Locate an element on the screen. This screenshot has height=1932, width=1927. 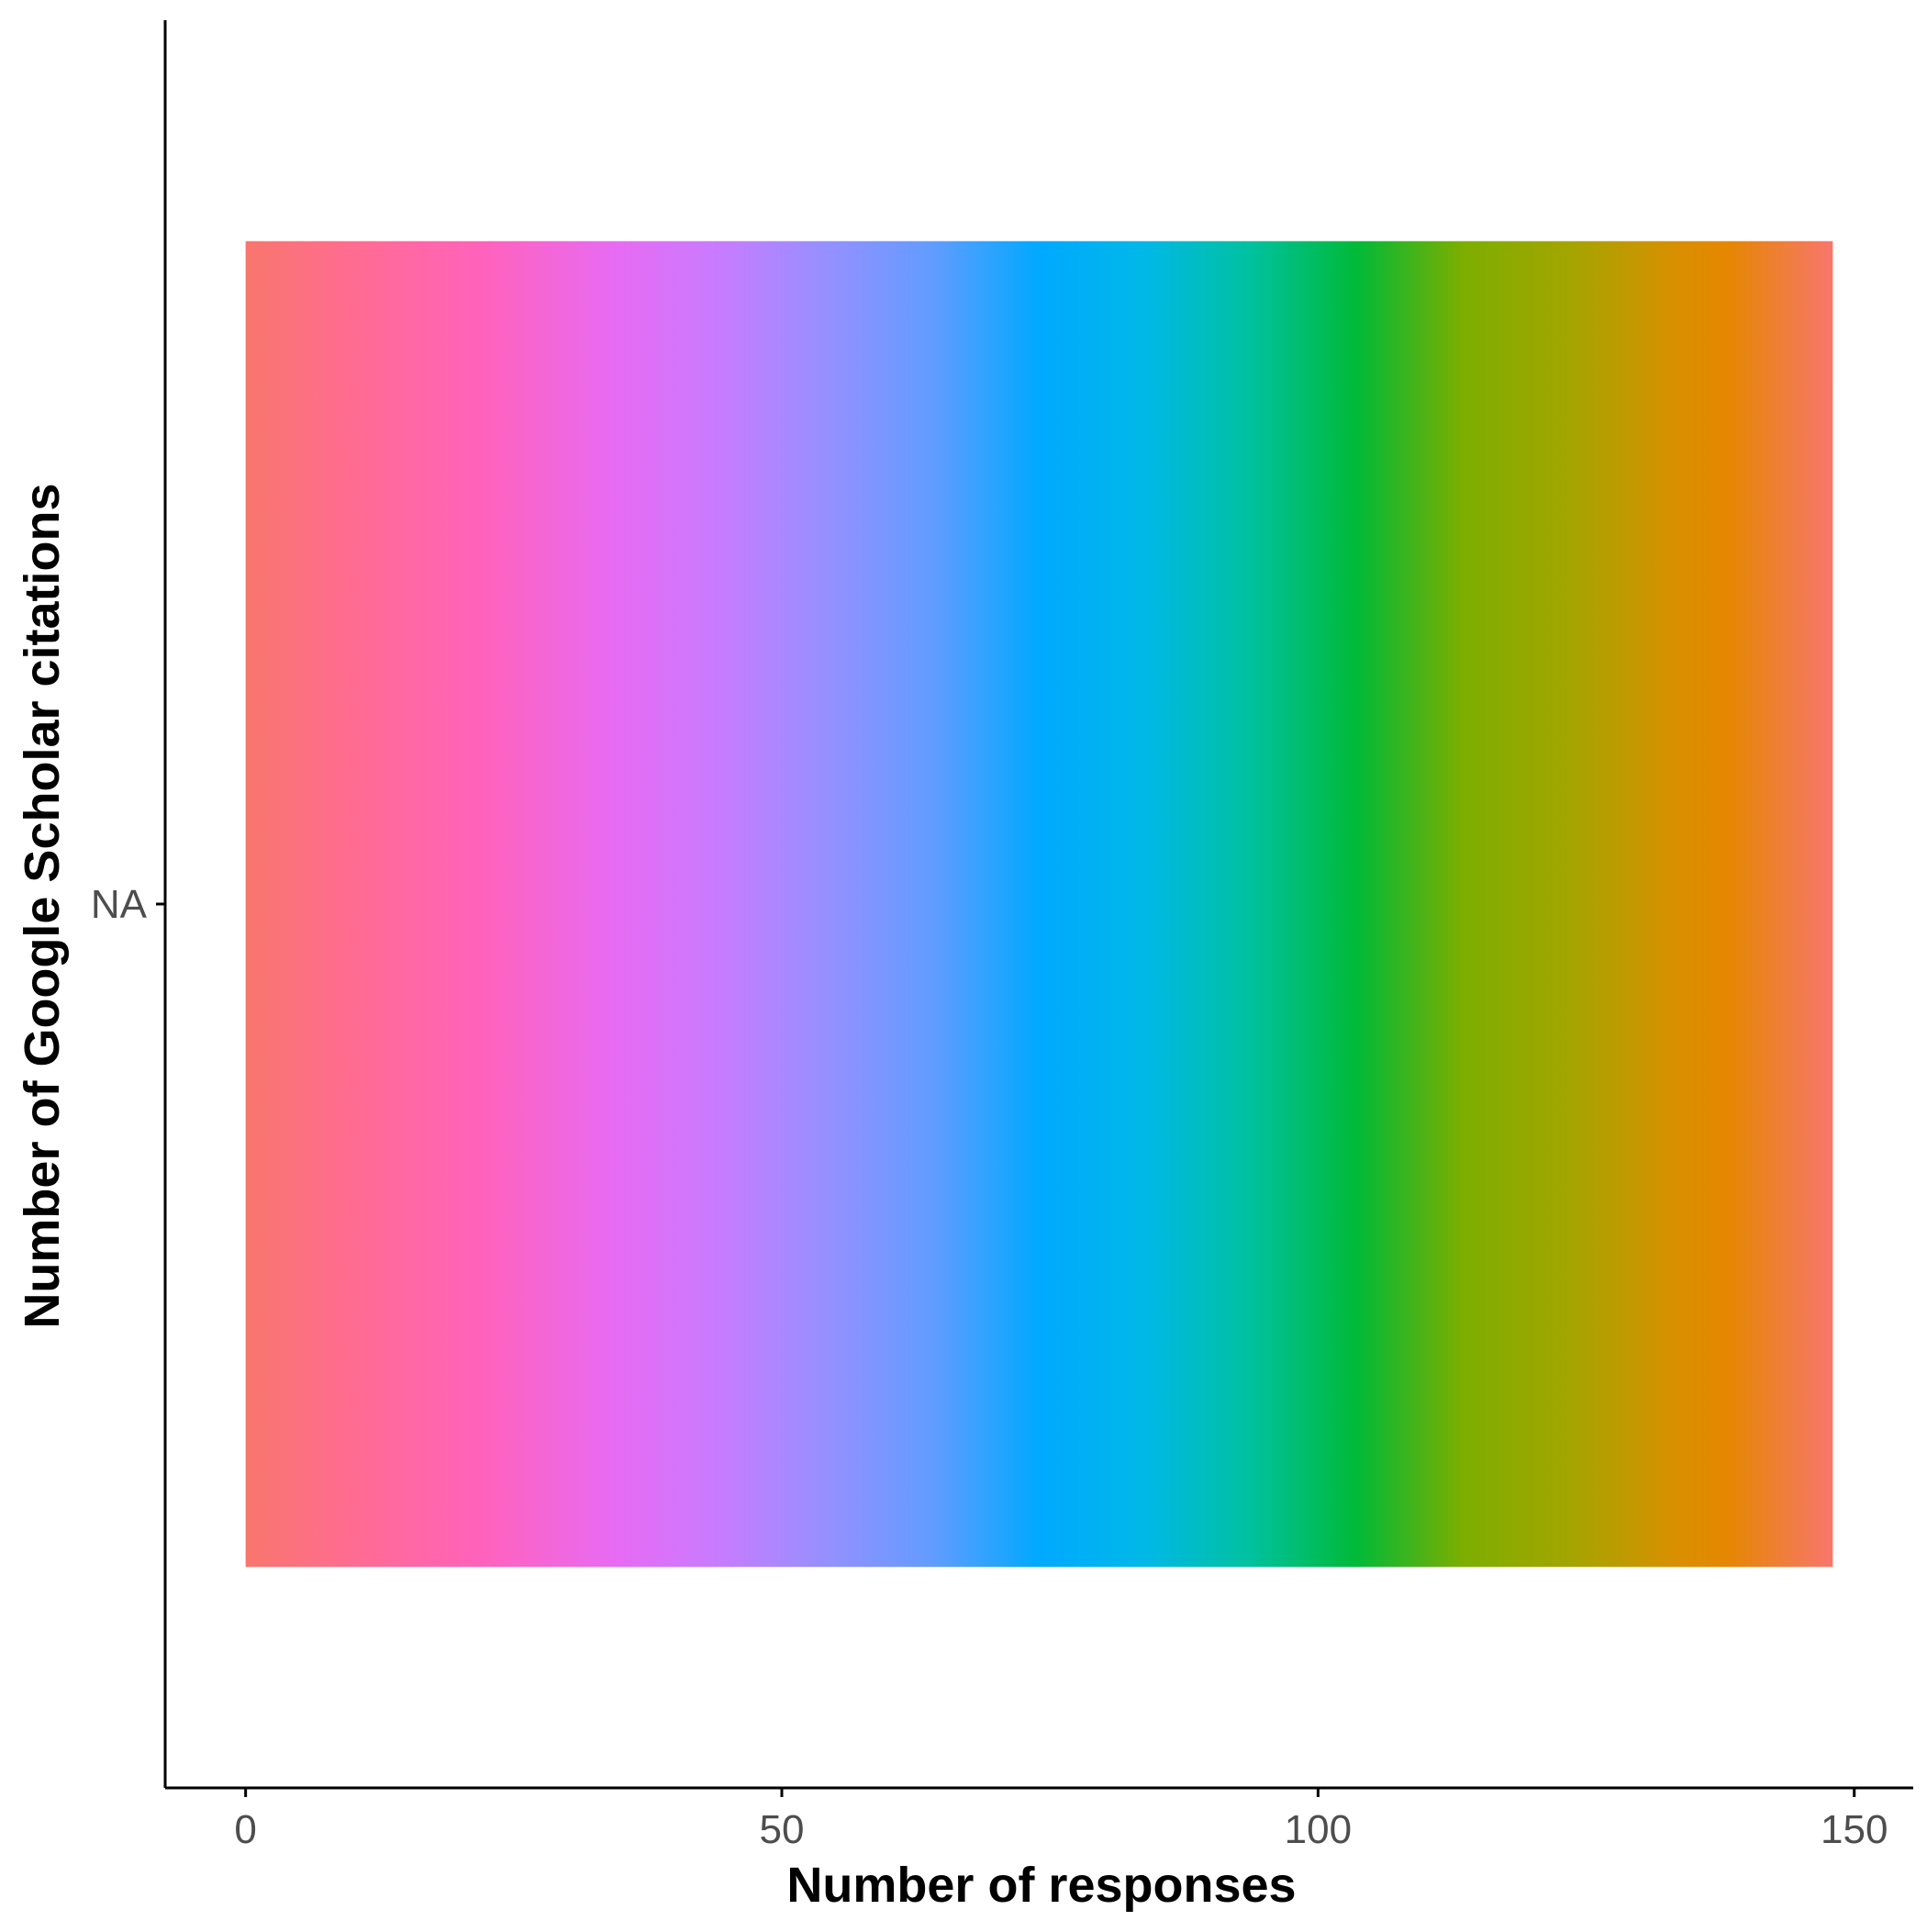
x-tick-label: 0 is located at coordinates (245, 1829).